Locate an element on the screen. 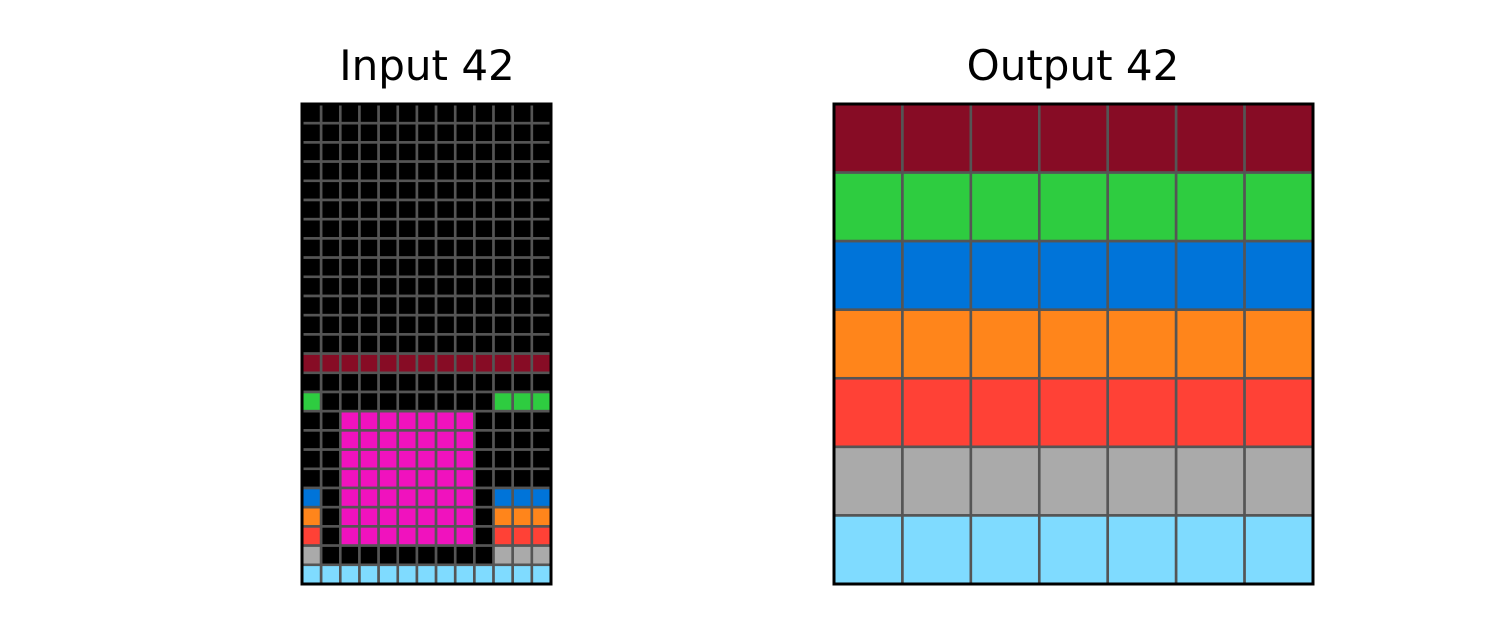 The width and height of the screenshot is (1500, 629). input-cell-r20-c9 is located at coordinates (484, 497).